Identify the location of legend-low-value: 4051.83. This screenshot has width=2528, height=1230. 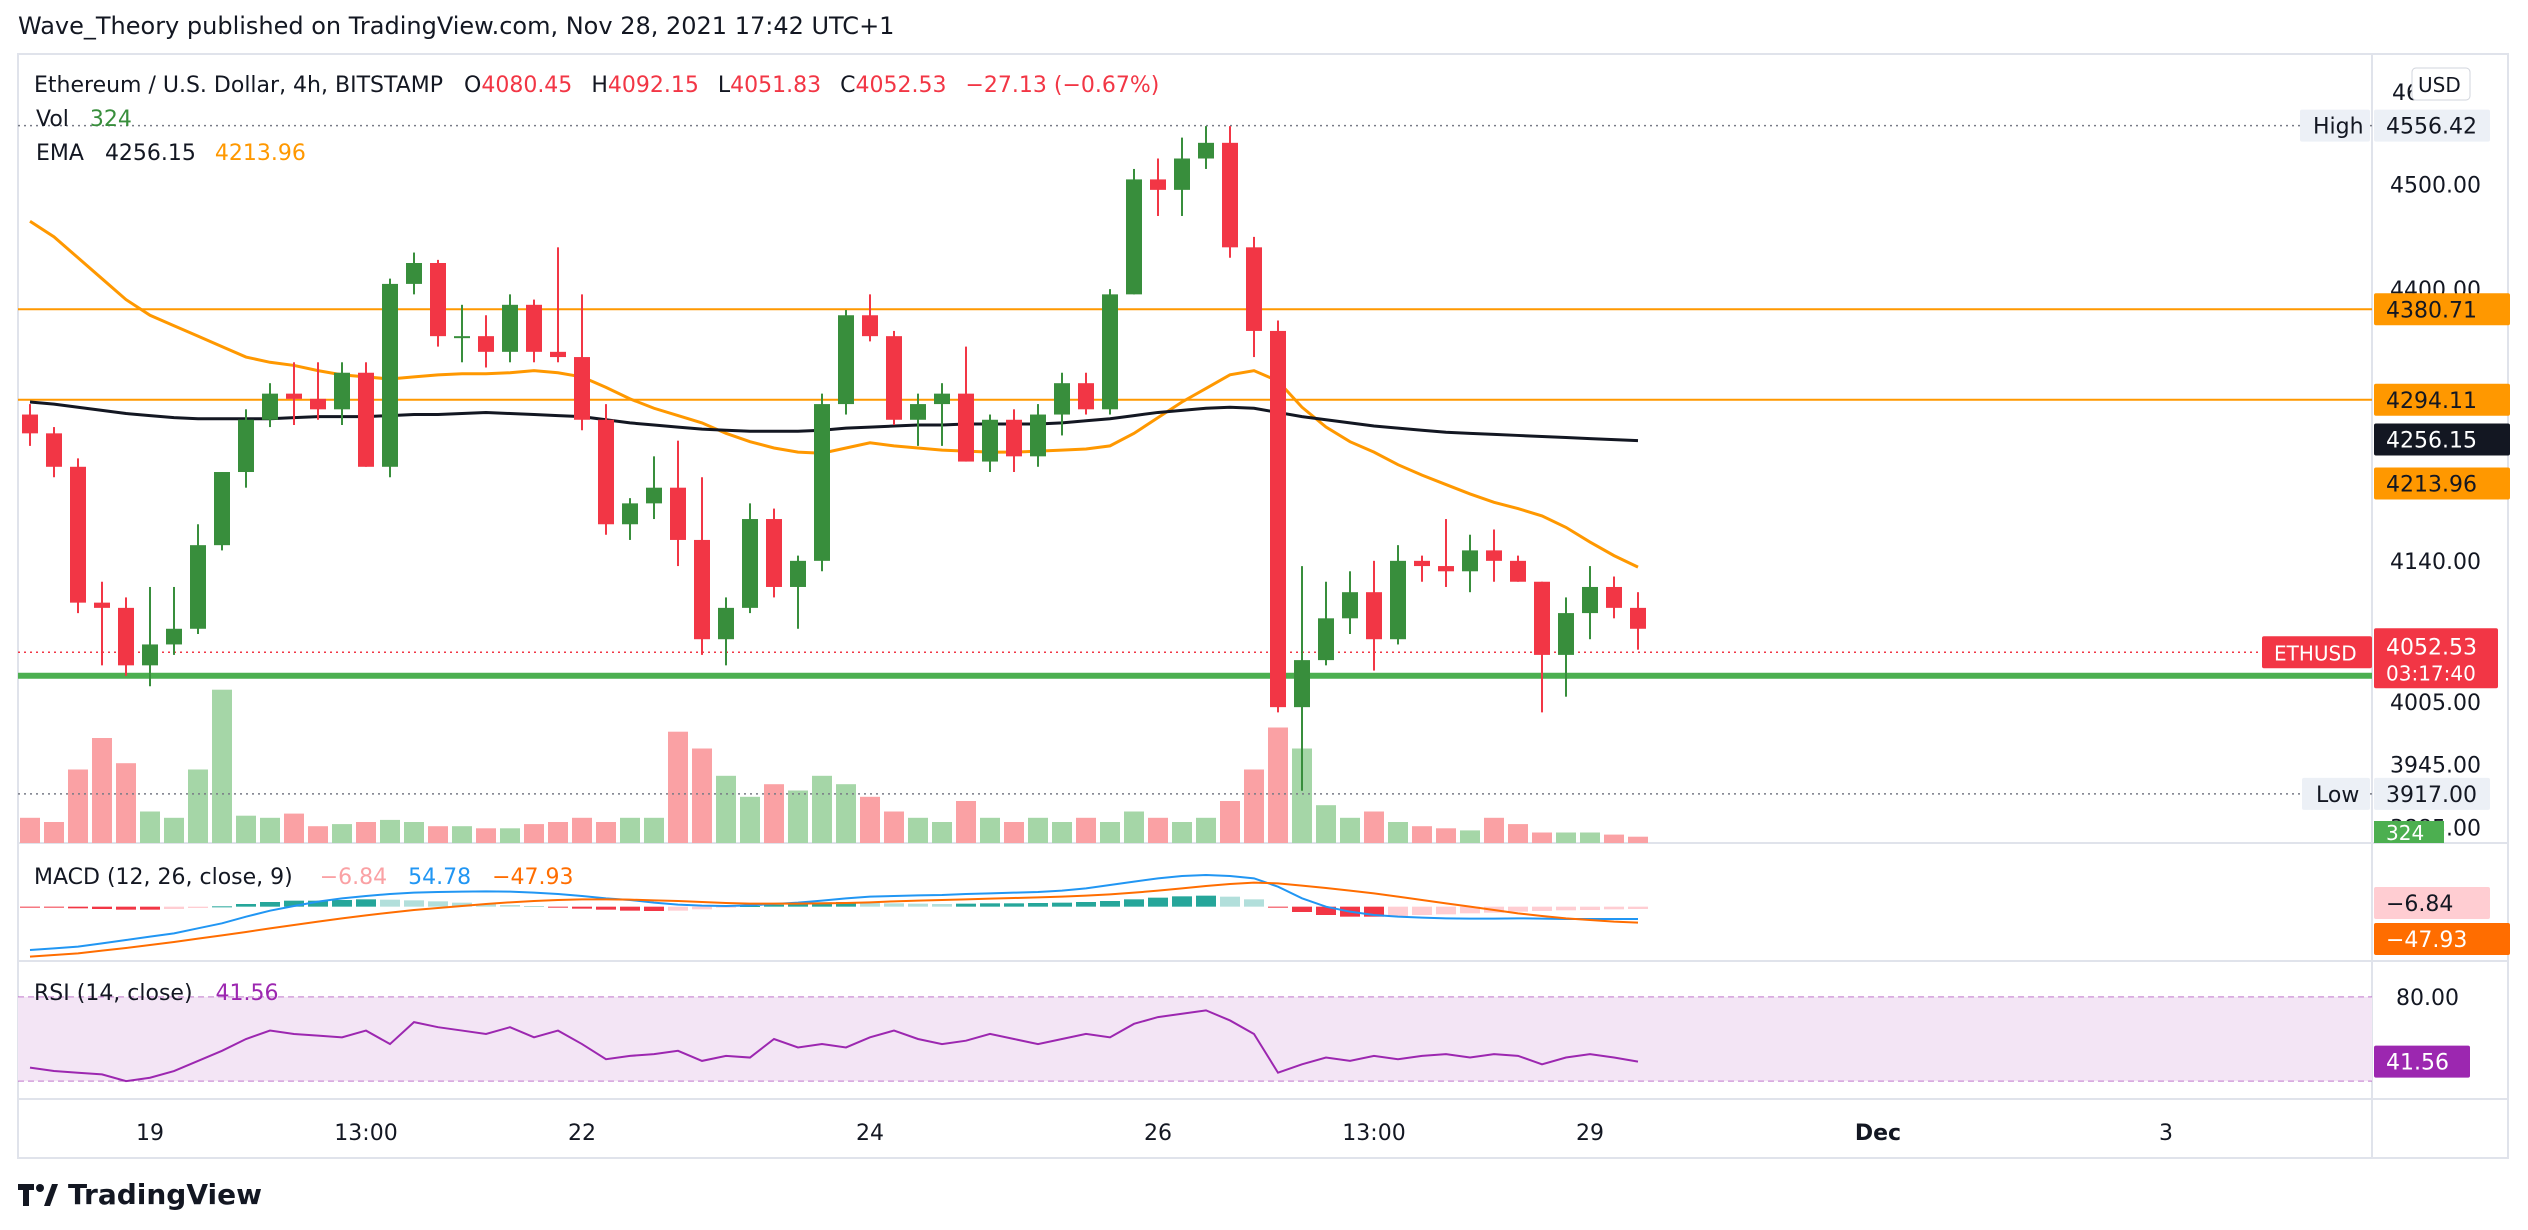
(775, 85).